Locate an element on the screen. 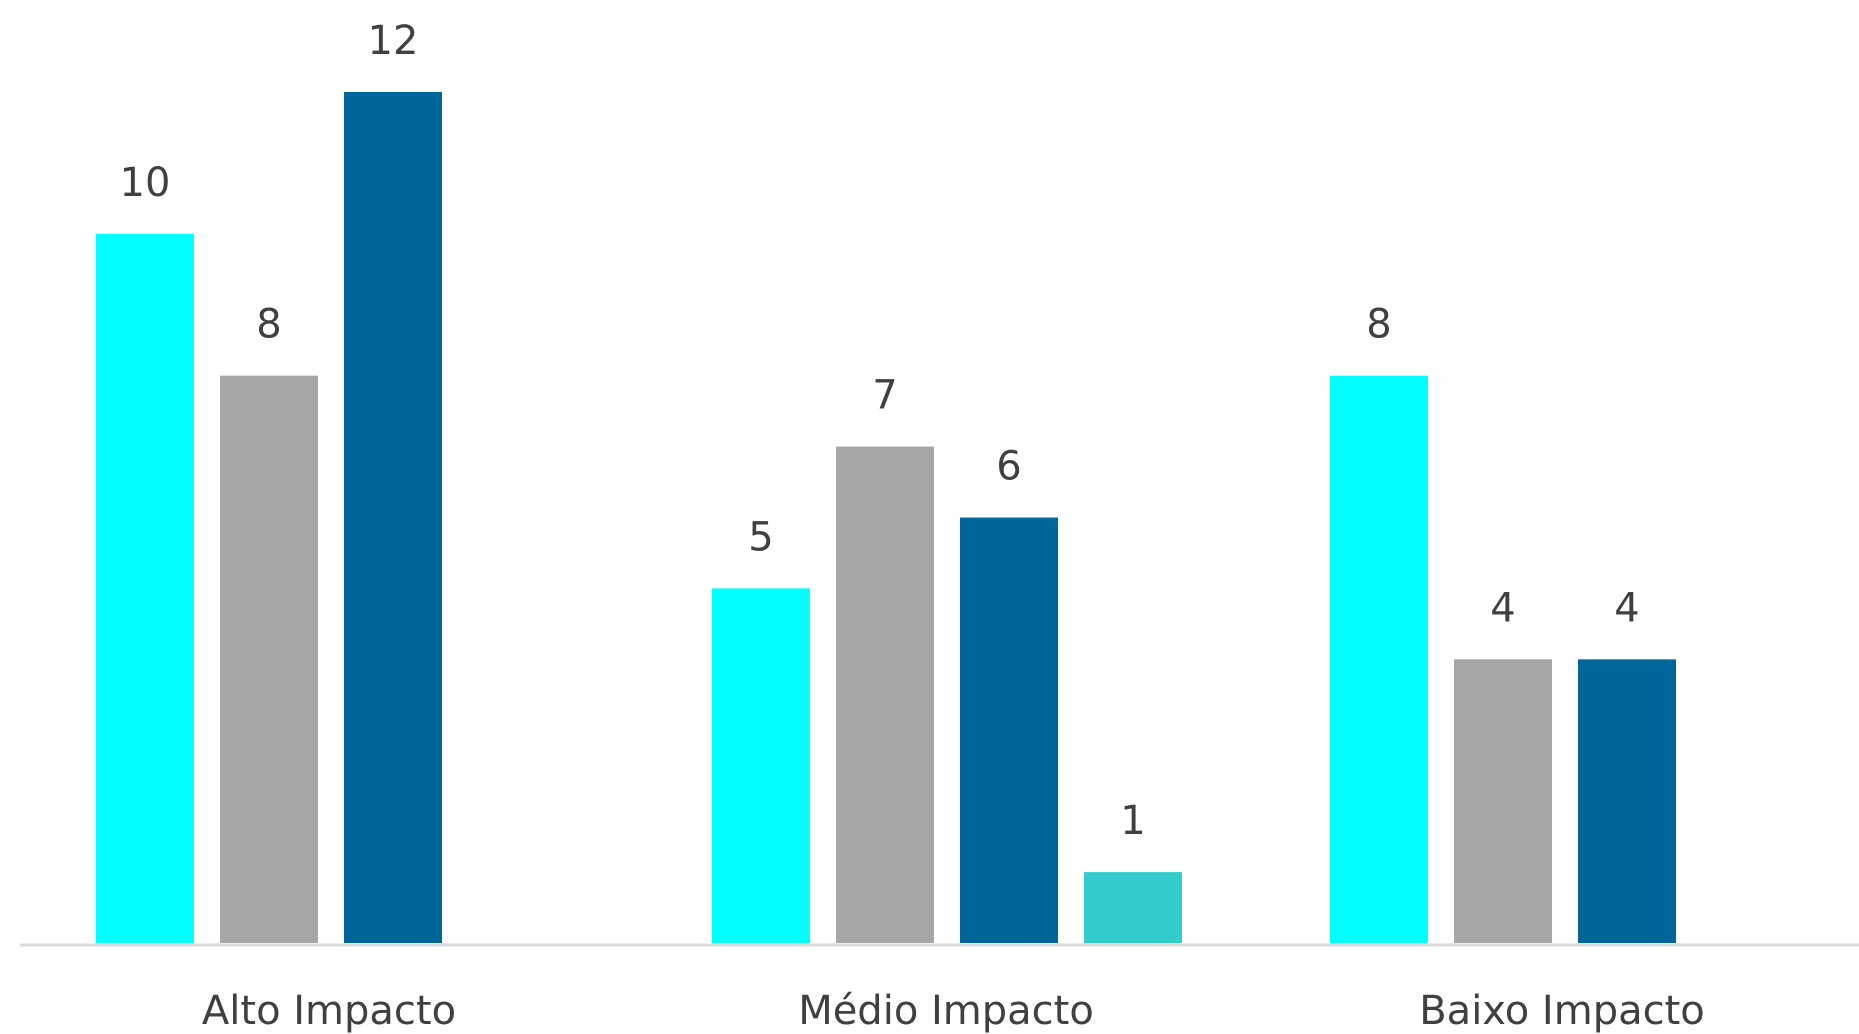  data-label: 5 is located at coordinates (760, 537).